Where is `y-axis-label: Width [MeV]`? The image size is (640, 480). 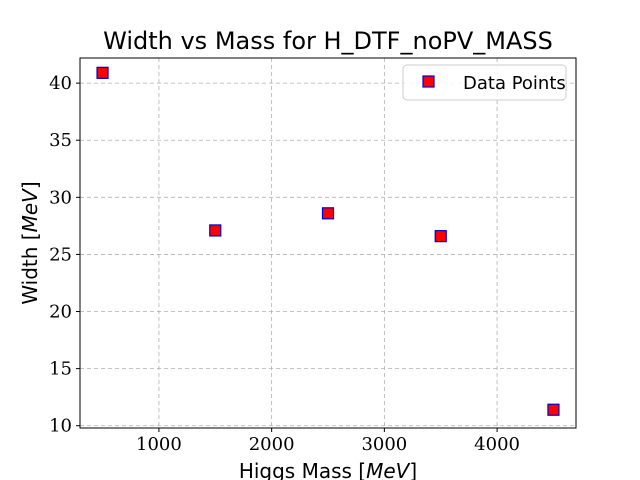 y-axis-label: Width [MeV] is located at coordinates (30, 242).